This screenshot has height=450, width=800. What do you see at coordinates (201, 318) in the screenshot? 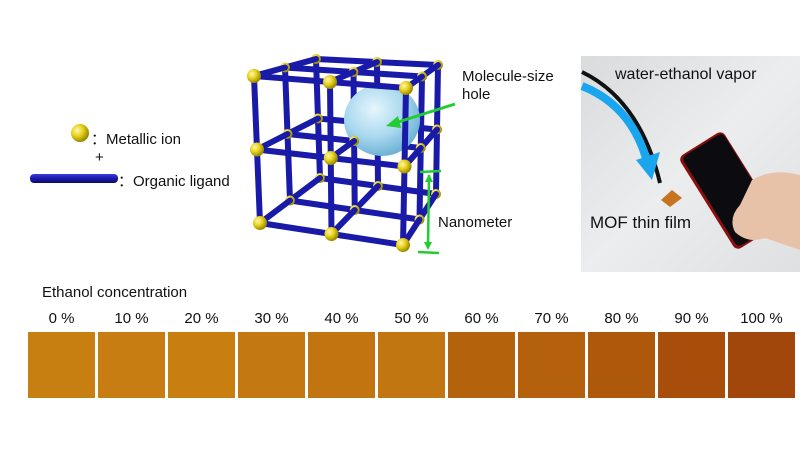
I see `concentration-label: 20 %` at bounding box center [201, 318].